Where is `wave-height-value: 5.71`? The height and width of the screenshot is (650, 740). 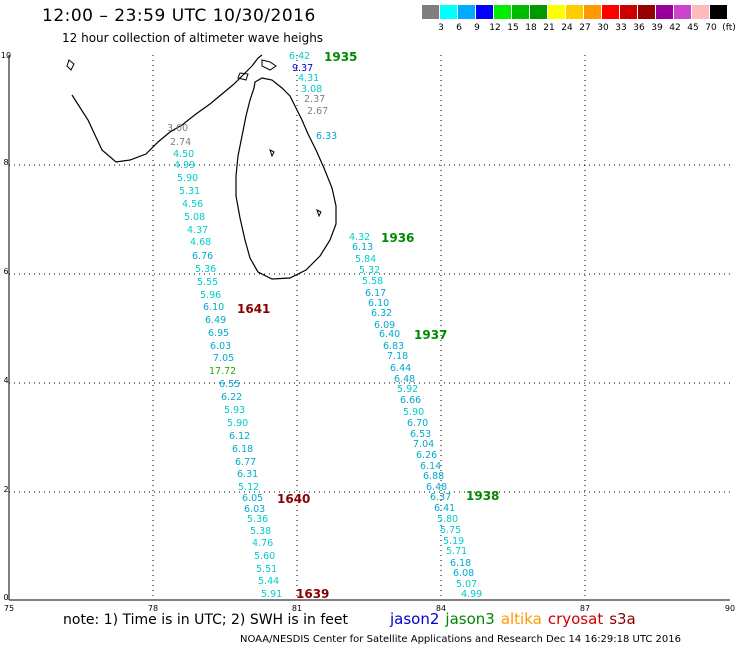 wave-height-value: 5.71 is located at coordinates (456, 551).